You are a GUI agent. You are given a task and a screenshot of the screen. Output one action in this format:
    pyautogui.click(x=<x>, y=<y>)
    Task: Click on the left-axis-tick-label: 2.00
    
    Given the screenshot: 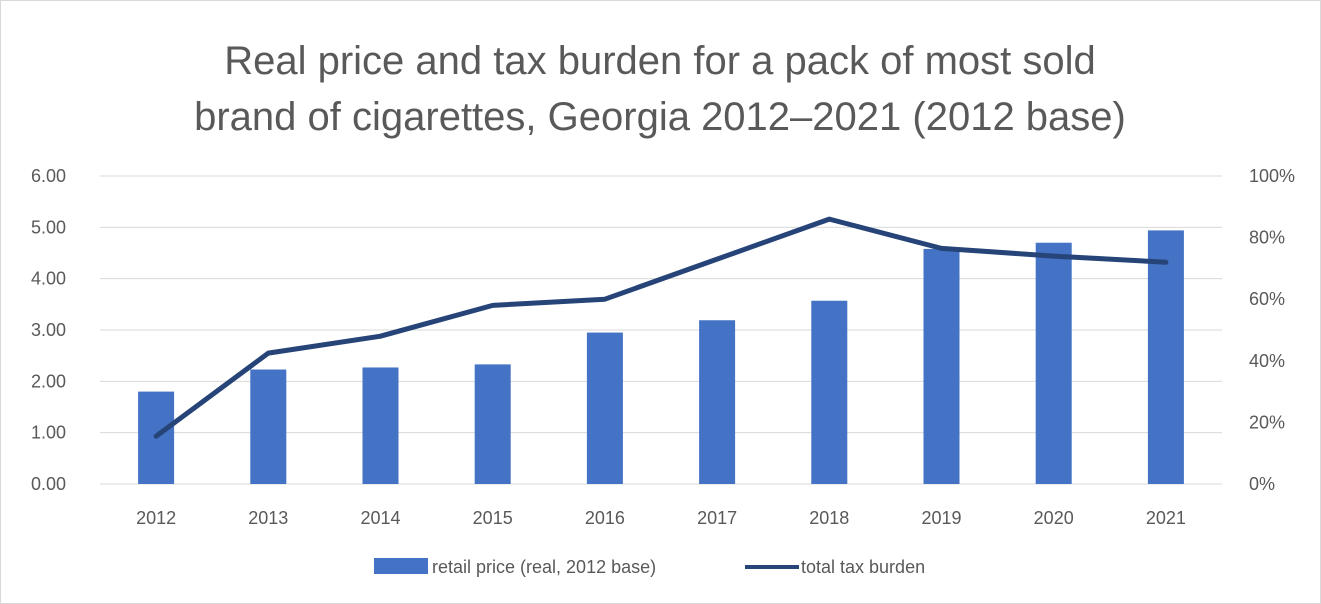 What is the action you would take?
    pyautogui.click(x=48, y=381)
    